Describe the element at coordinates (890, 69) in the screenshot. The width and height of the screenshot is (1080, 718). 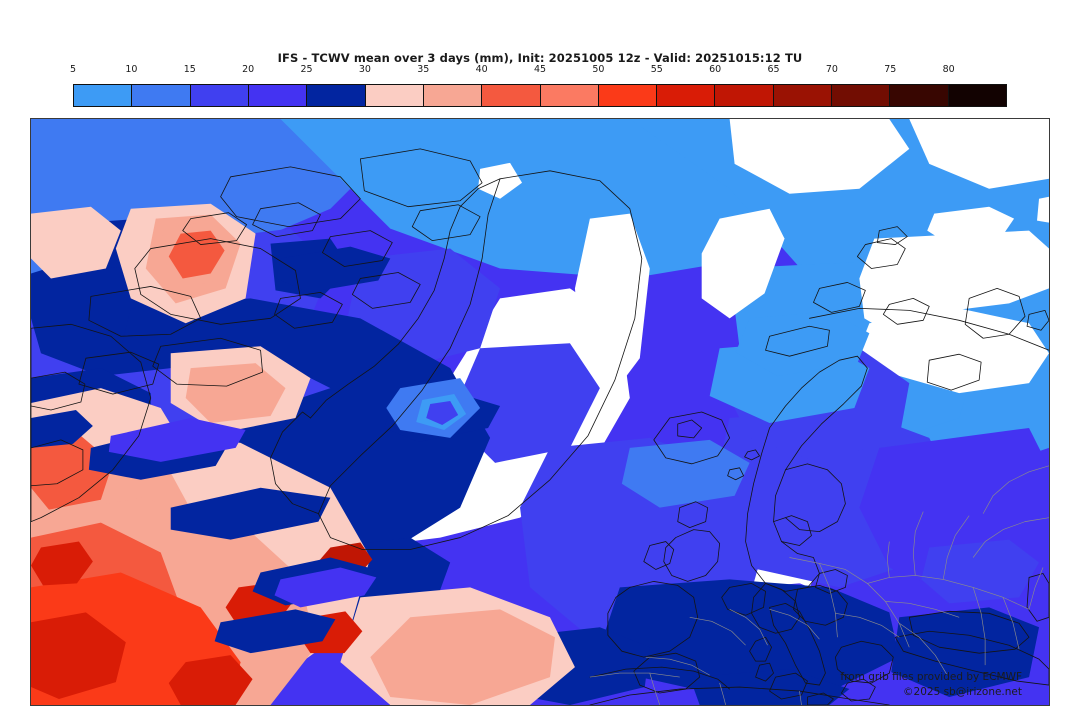
I see `colorbar-tick-75: 75` at that location.